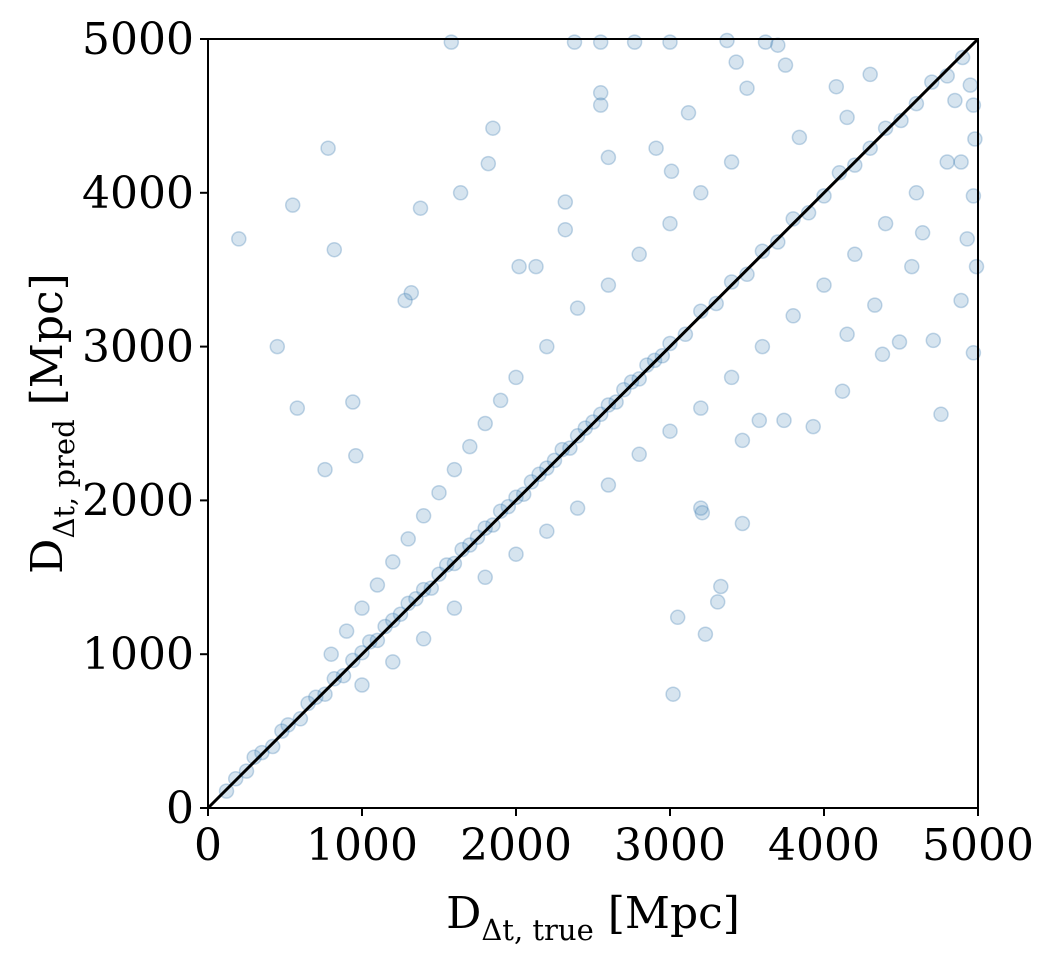  I want to click on y-axis-label: DΔt, pred [Mpc], so click(51, 423).